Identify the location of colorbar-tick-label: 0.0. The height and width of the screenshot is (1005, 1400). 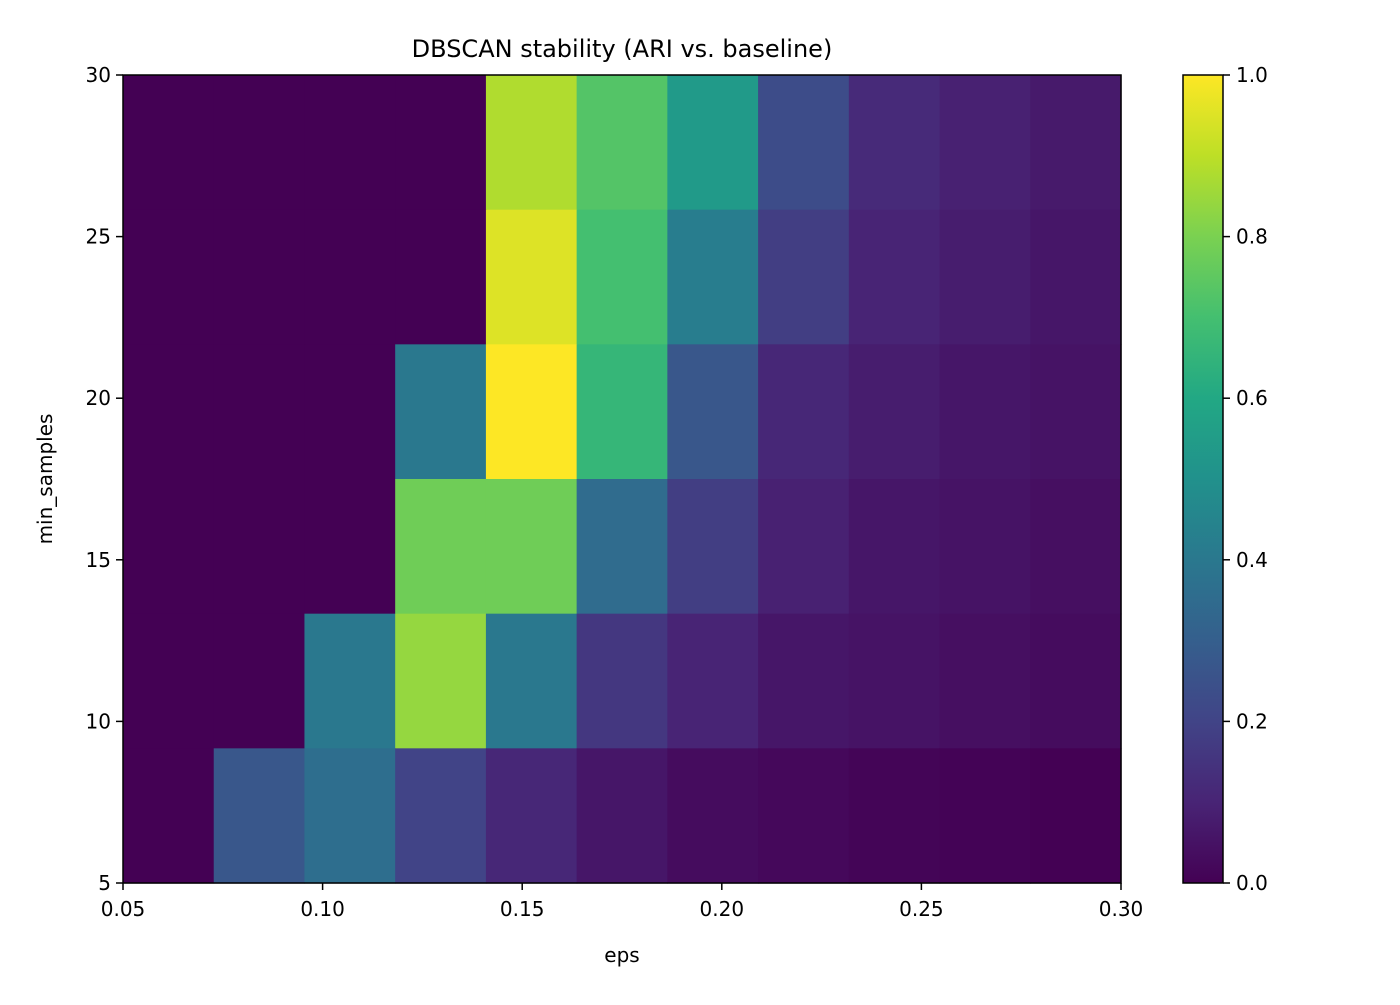
(1252, 883).